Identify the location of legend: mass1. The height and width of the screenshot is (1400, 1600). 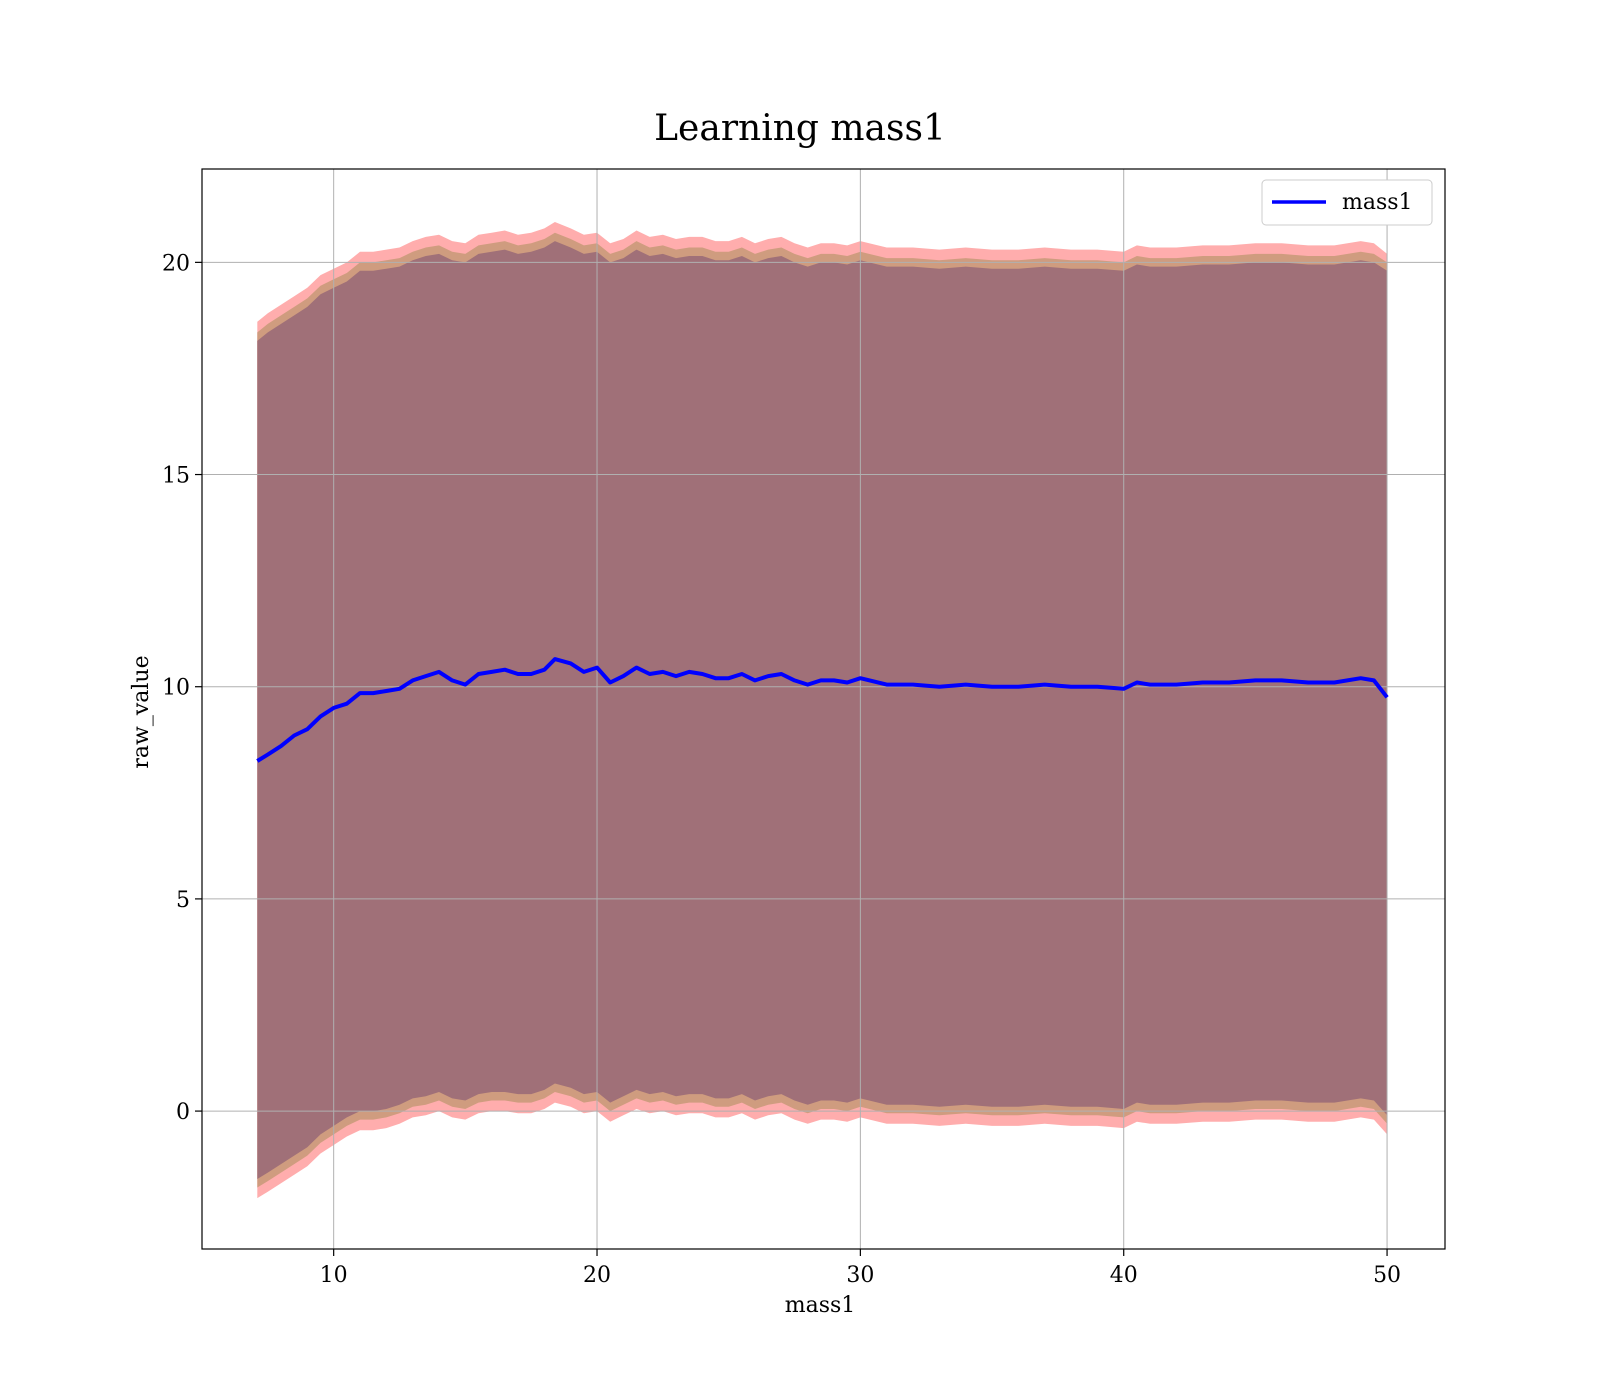
(1347, 202).